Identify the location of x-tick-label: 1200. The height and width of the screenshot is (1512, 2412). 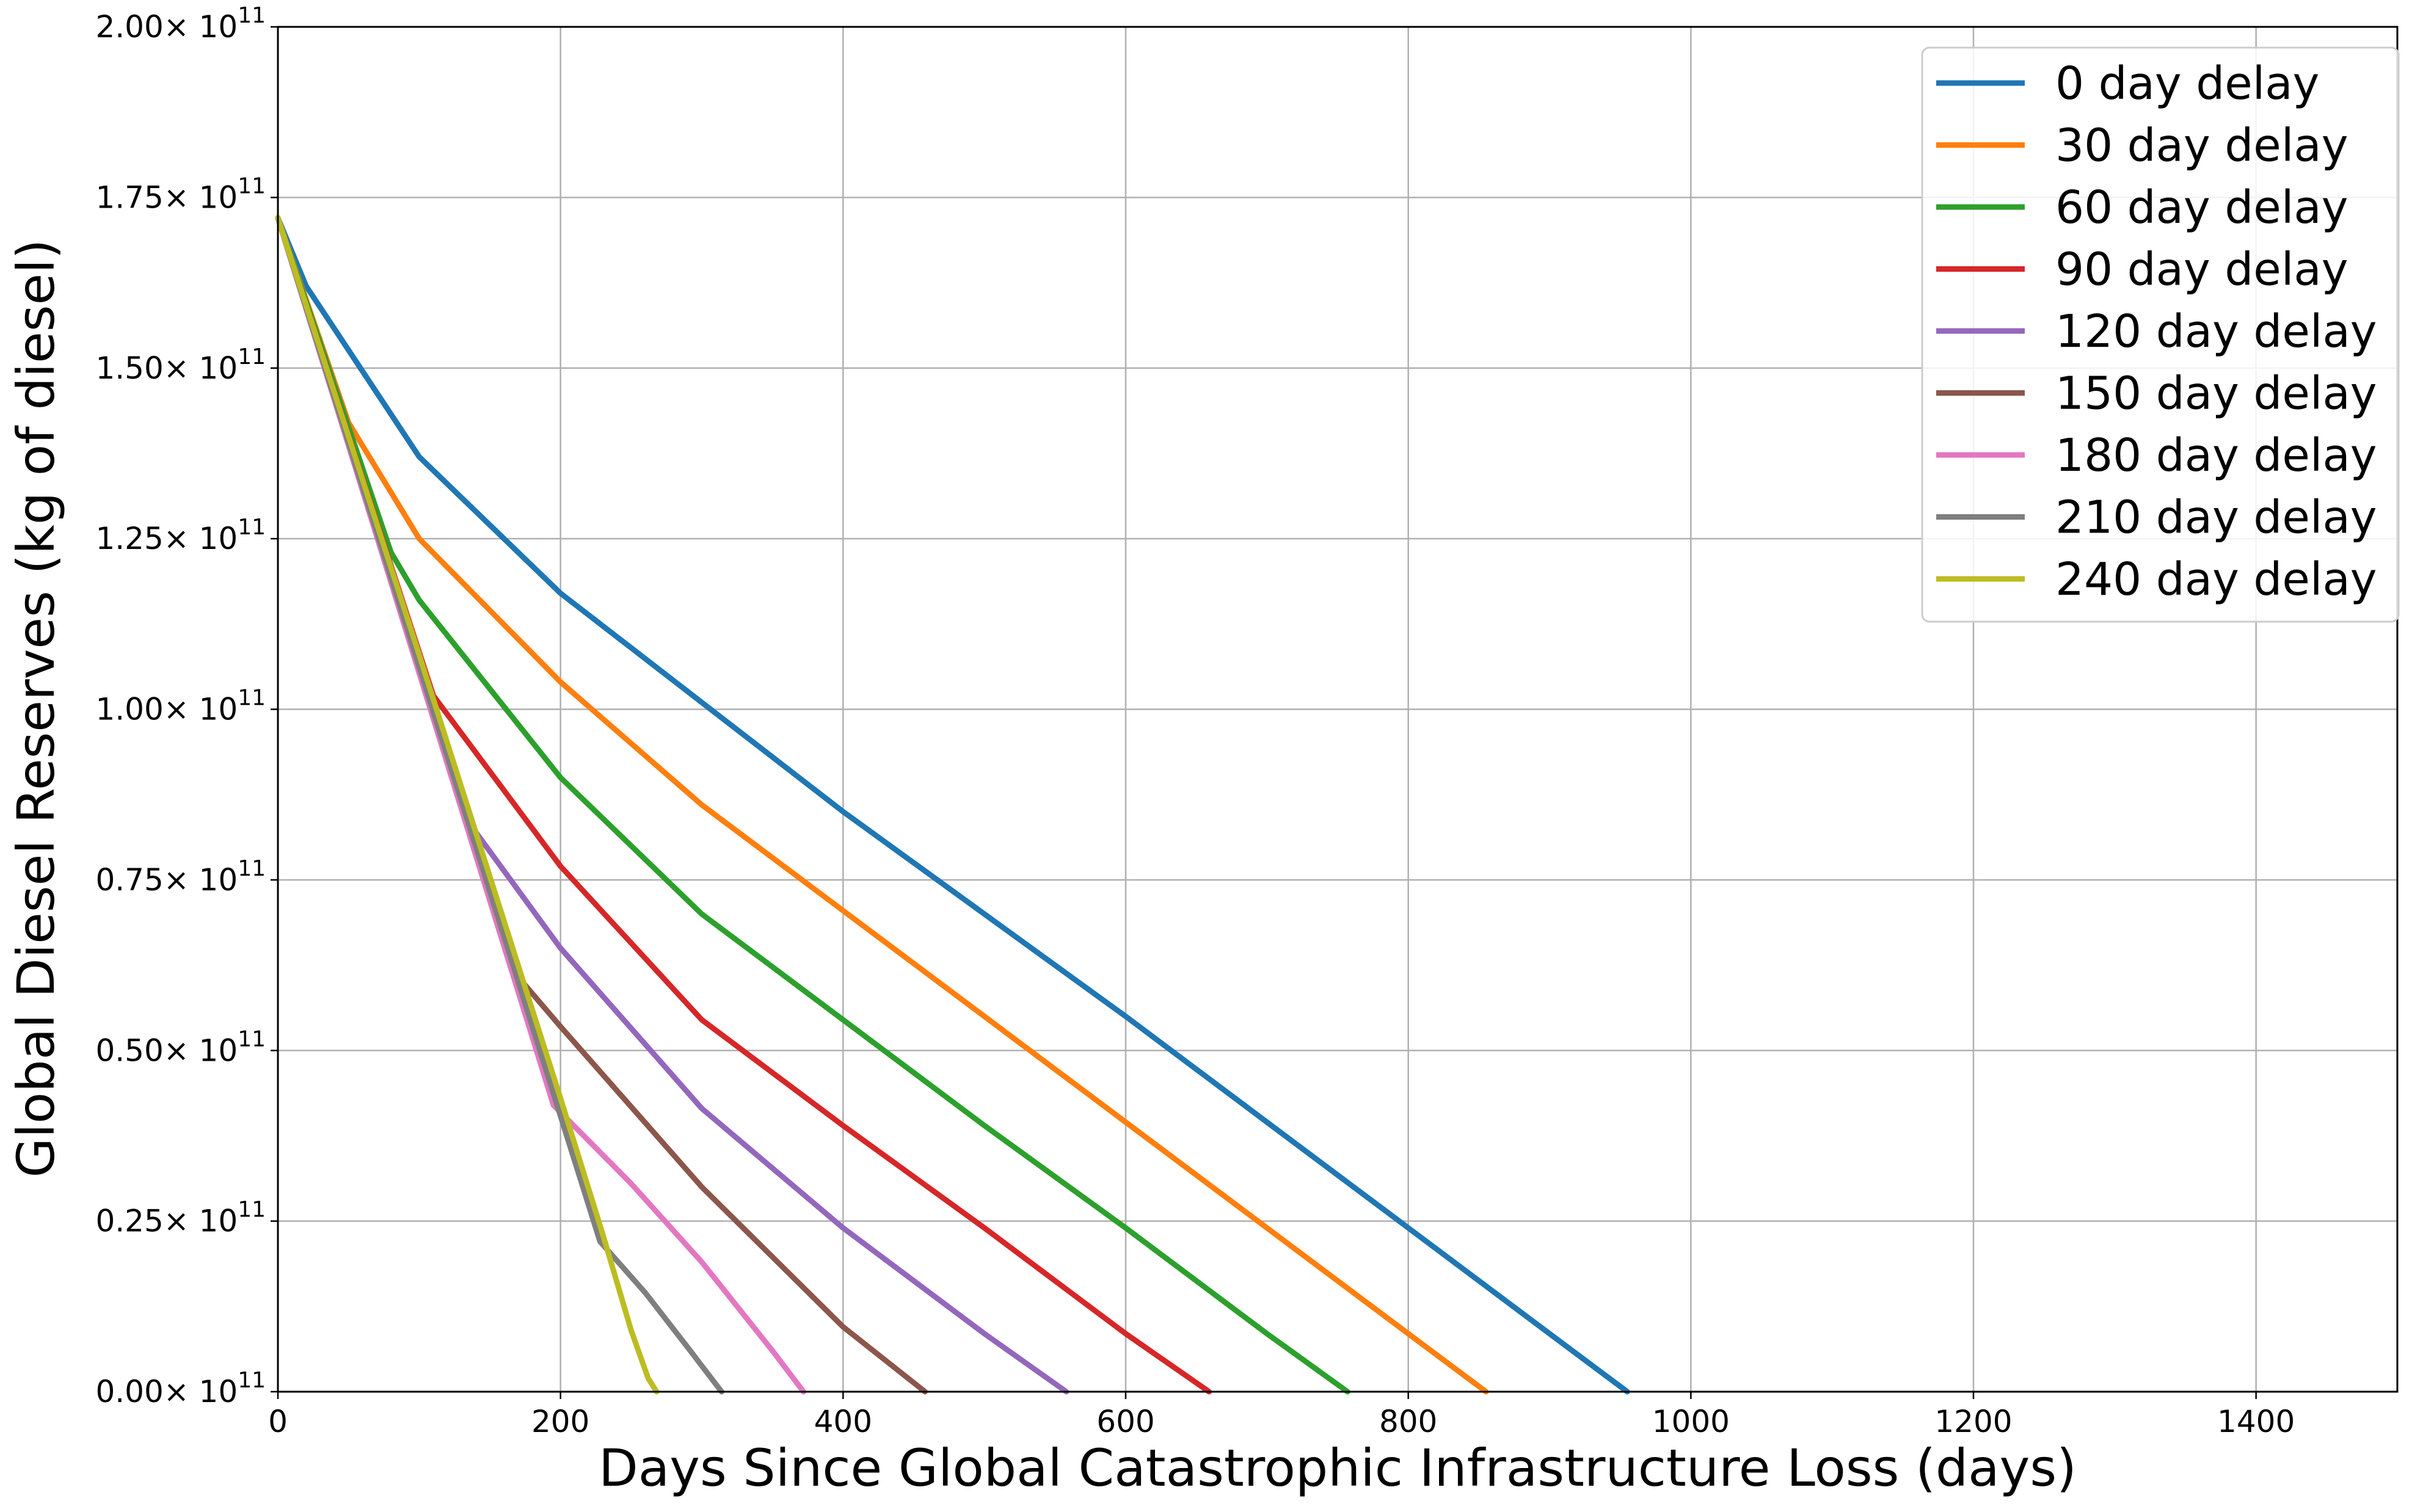
(1973, 1422).